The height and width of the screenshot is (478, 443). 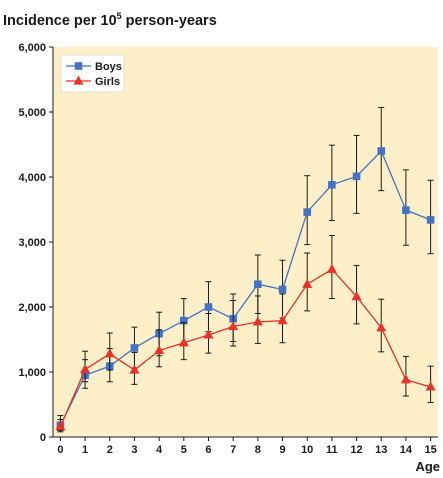 What do you see at coordinates (427, 466) in the screenshot?
I see `x-axis-label: Age` at bounding box center [427, 466].